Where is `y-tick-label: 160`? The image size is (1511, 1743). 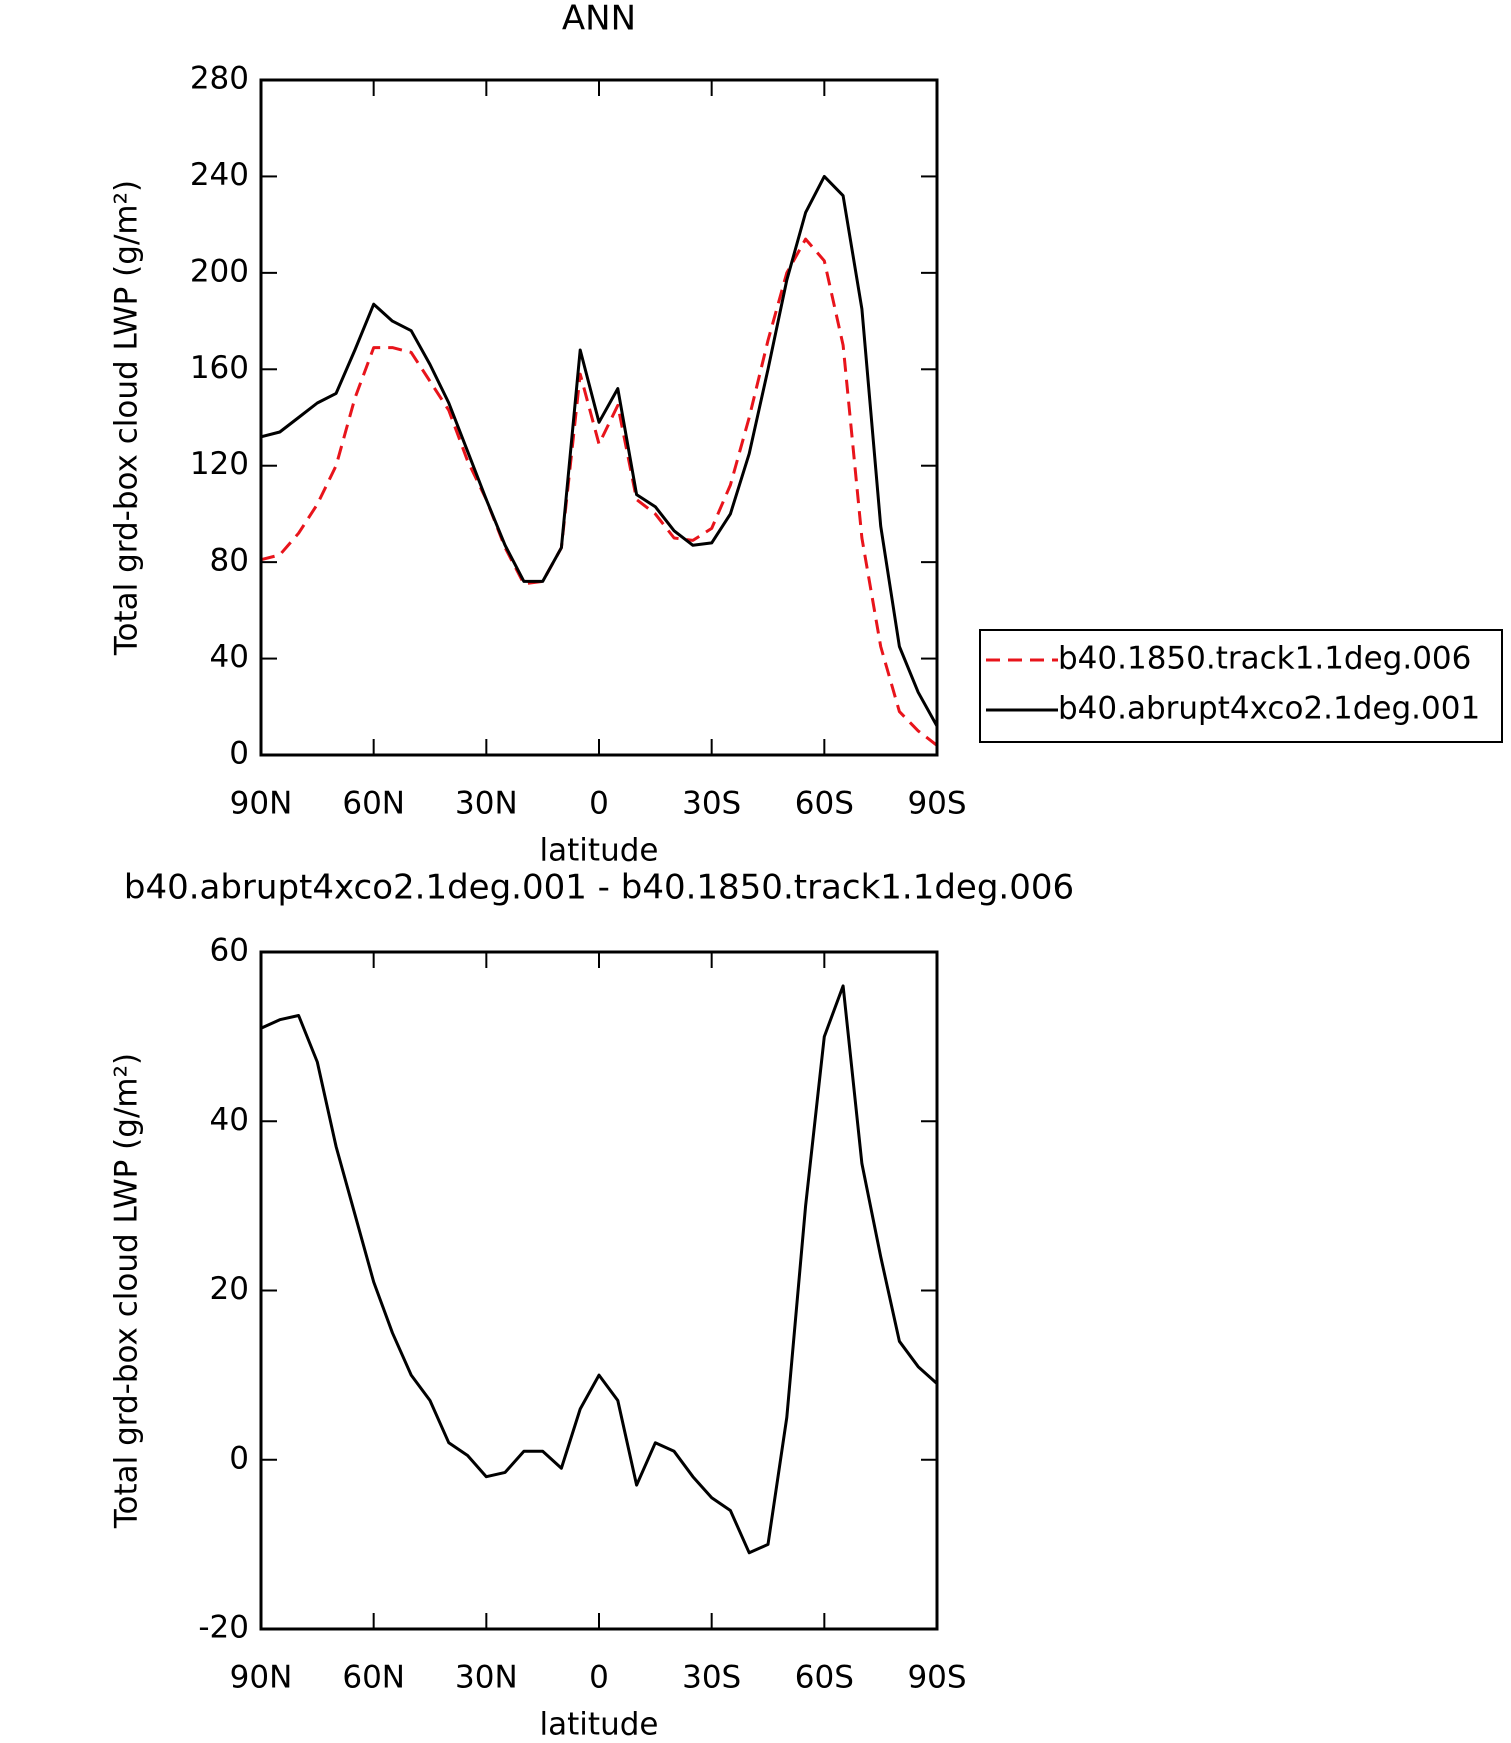
y-tick-label: 160 is located at coordinates (219, 368).